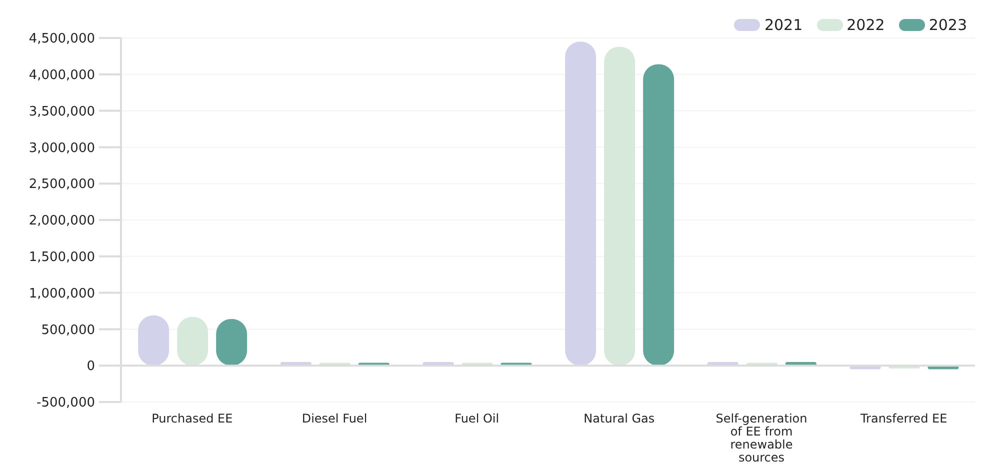 The height and width of the screenshot is (466, 985). What do you see at coordinates (783, 25) in the screenshot?
I see `legend-label: 2021` at bounding box center [783, 25].